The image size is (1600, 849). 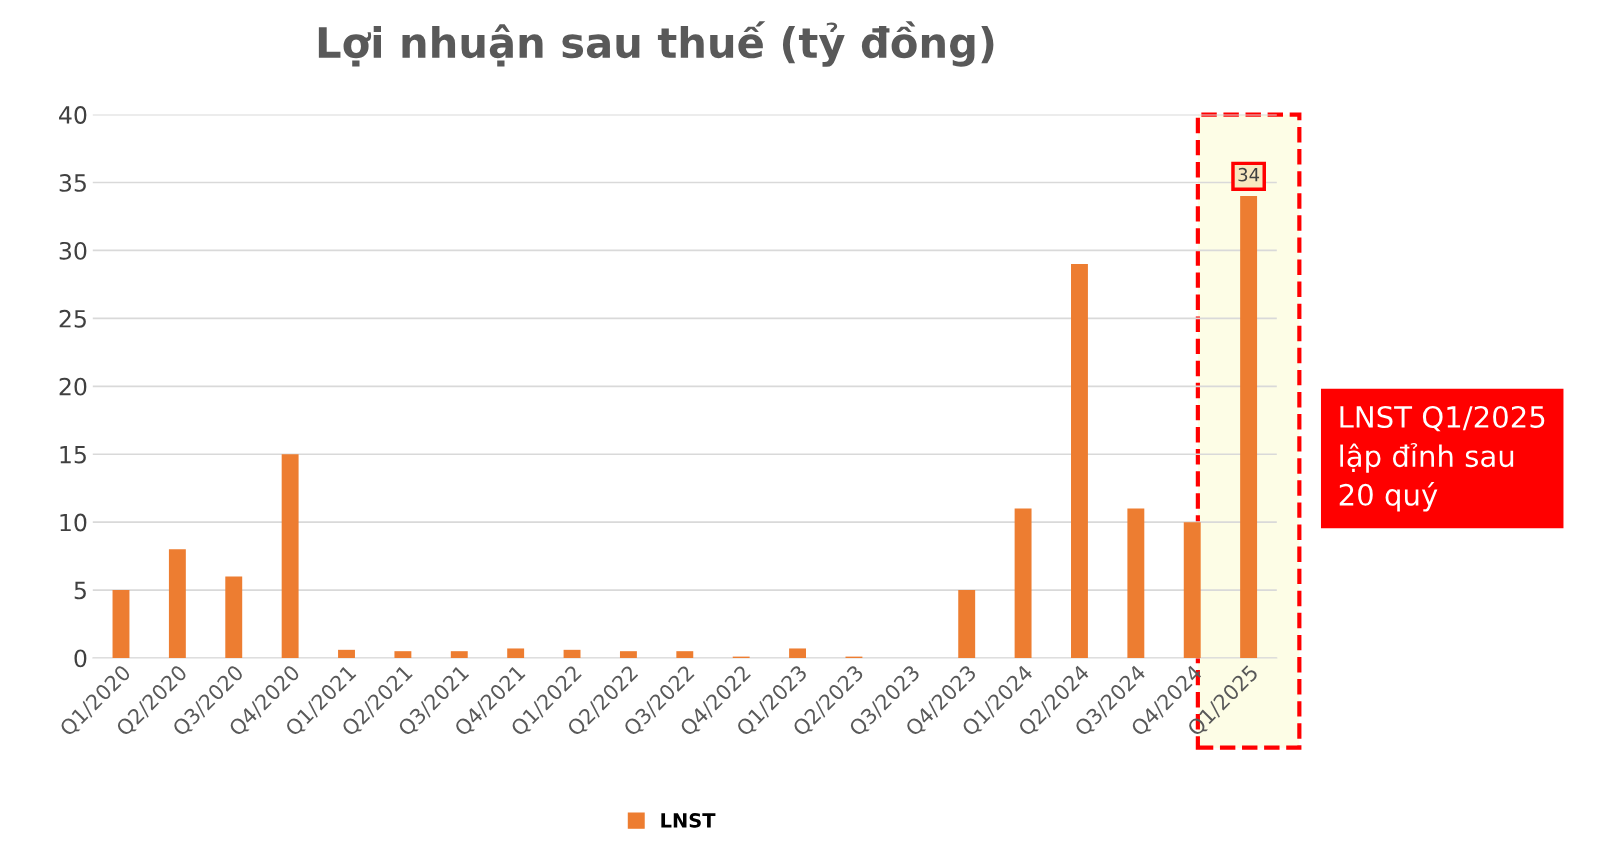 I want to click on y-tick-label: 15, so click(x=73, y=454).